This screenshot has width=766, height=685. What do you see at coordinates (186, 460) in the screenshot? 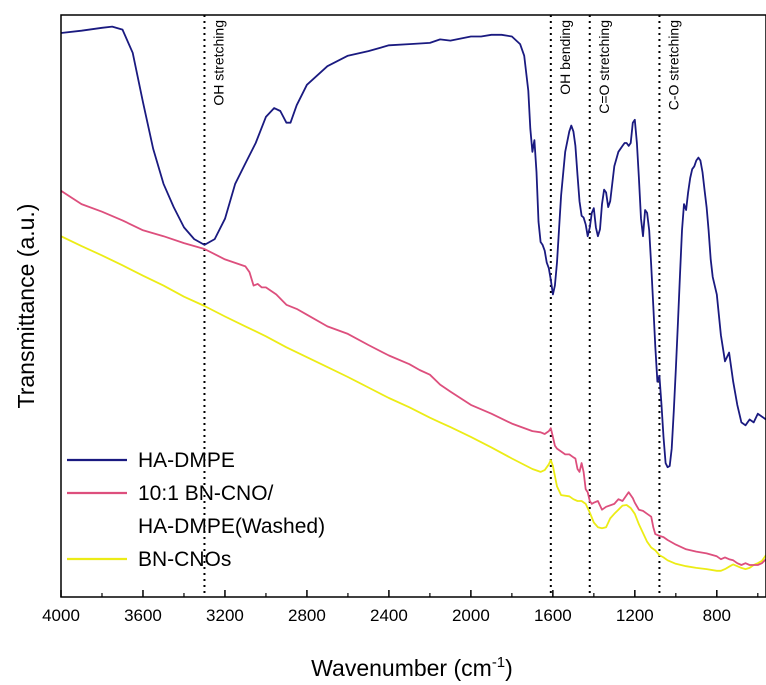
I see `legend-label: HA-DMPE` at bounding box center [186, 460].